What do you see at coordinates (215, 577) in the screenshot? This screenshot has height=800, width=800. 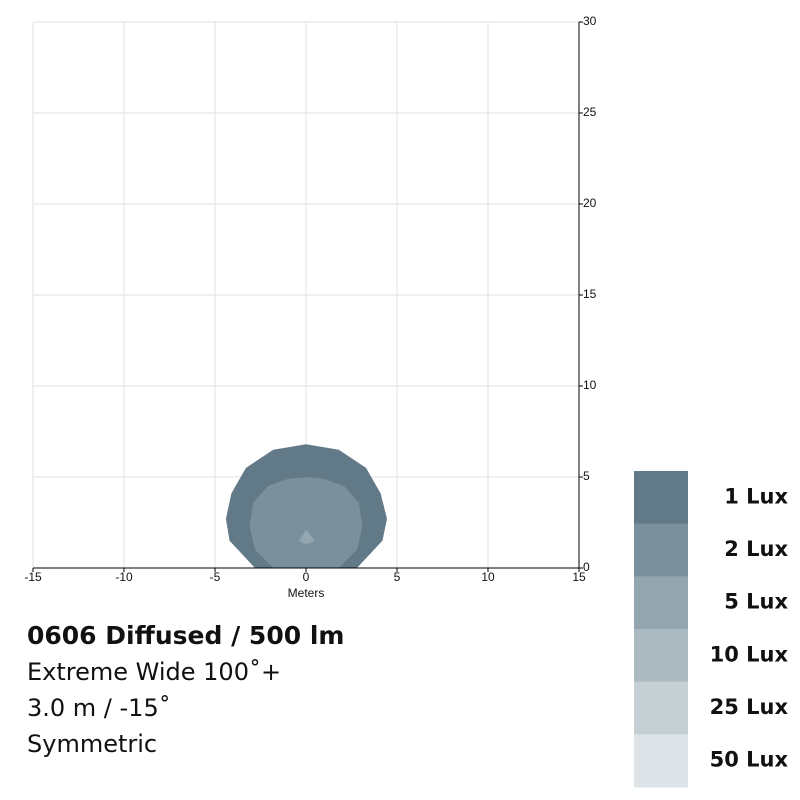 I see `x-tick-label: -5` at bounding box center [215, 577].